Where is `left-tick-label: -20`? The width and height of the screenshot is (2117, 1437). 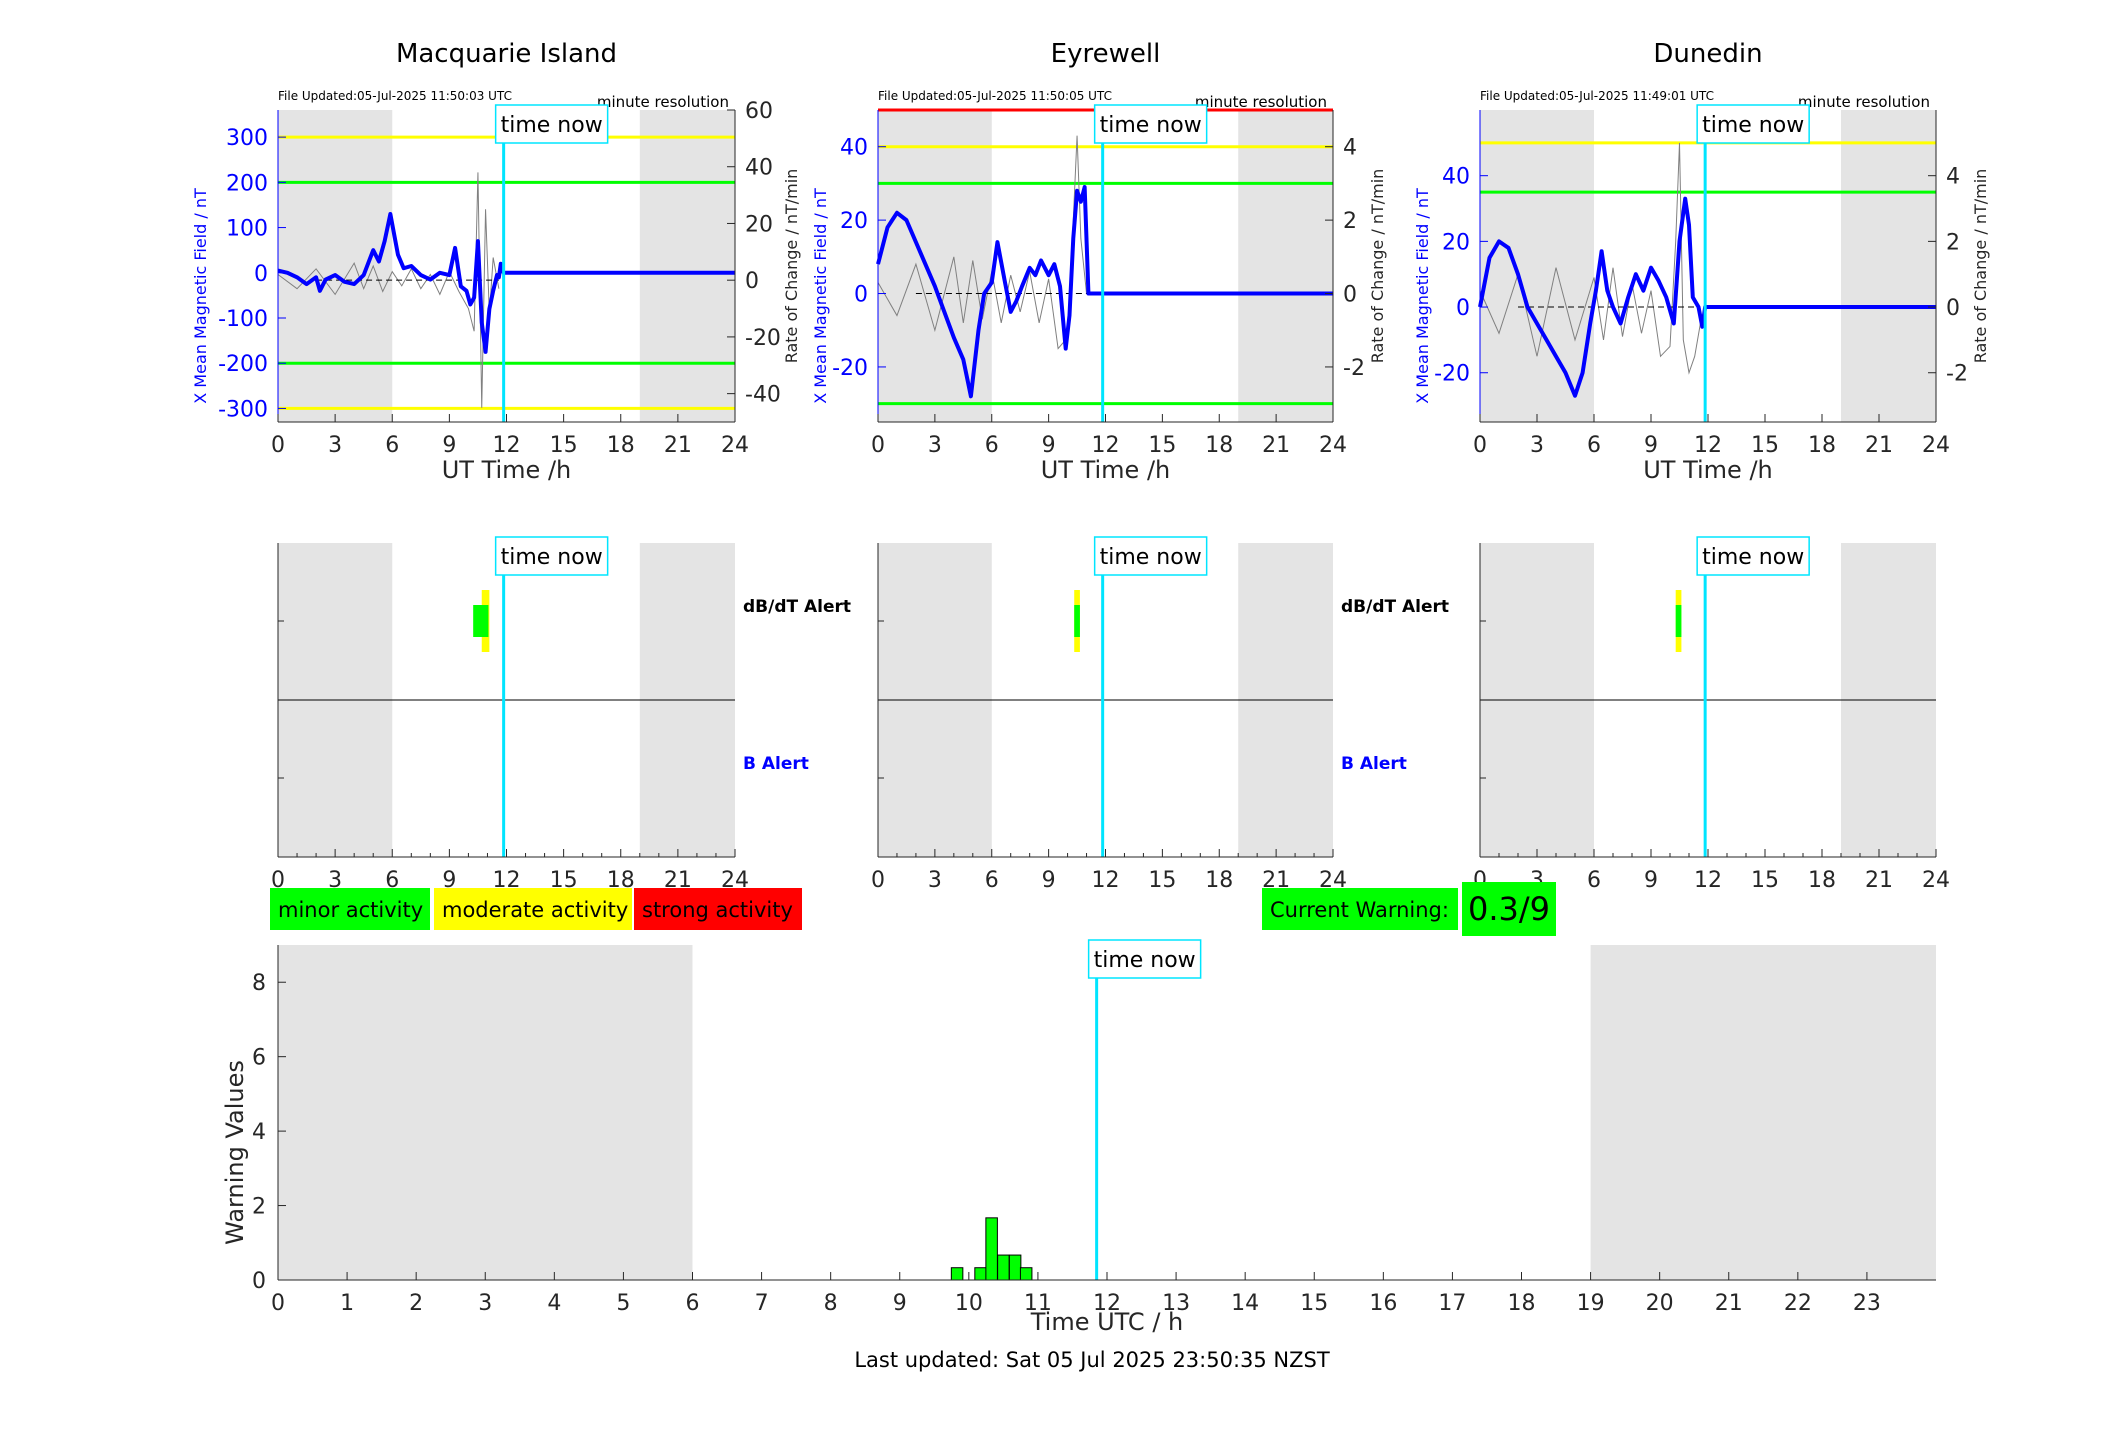
left-tick-label: -20 is located at coordinates (850, 368).